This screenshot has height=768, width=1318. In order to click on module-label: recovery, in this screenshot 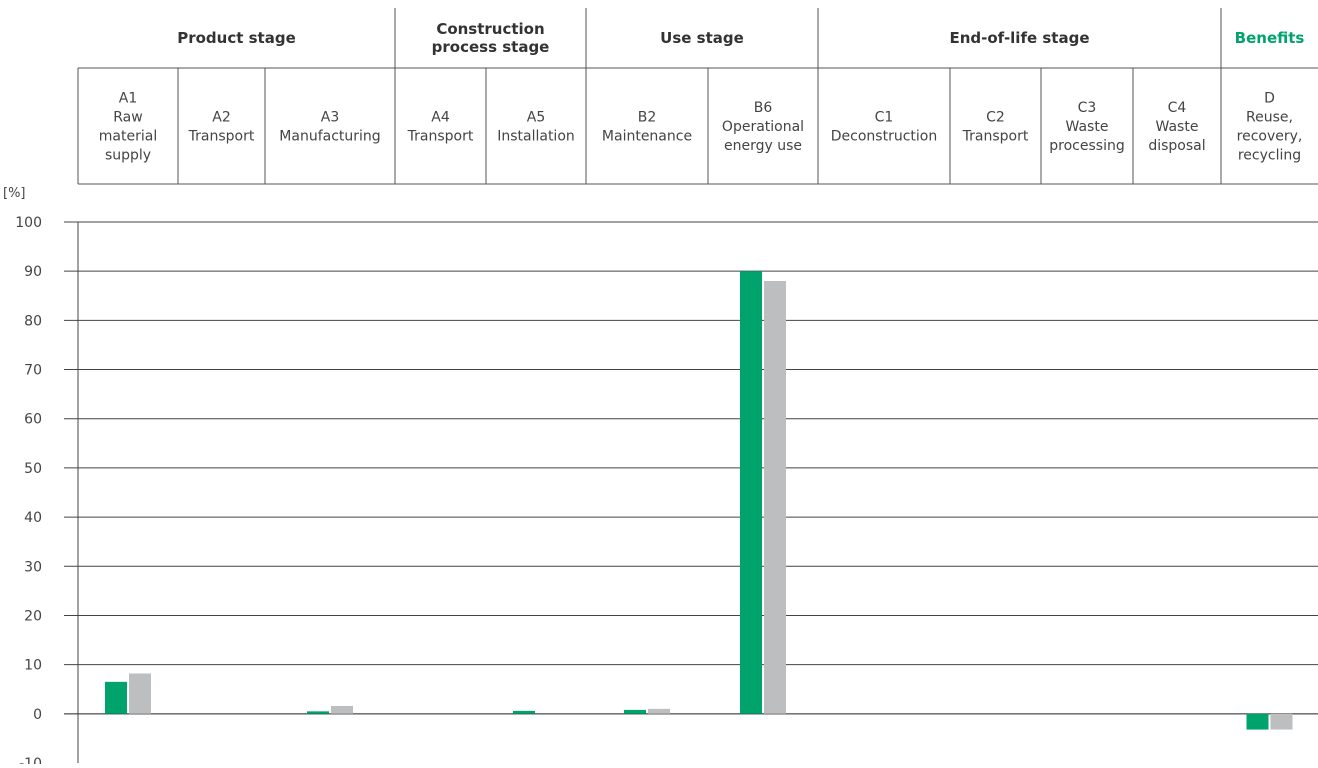, I will do `click(1270, 137)`.